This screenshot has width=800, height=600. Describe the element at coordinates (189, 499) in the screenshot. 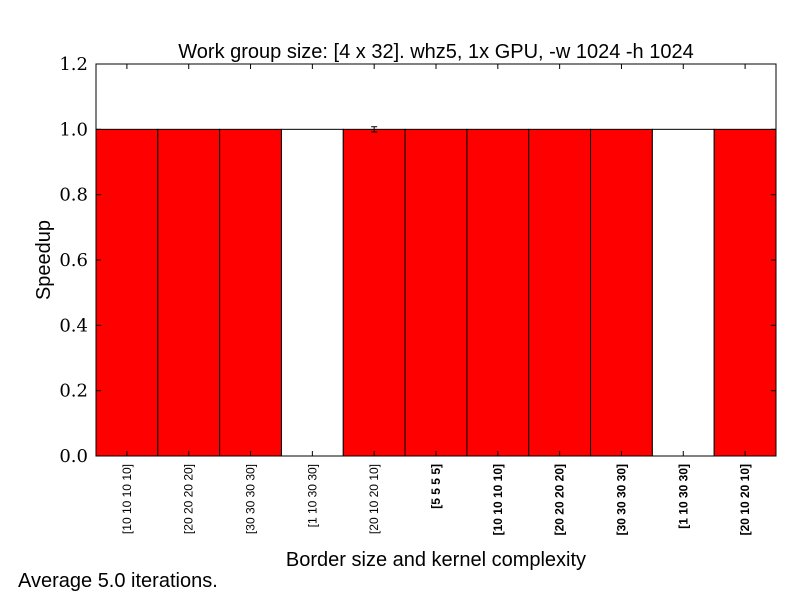

I see `x-tick-label-1: [20 20 20 20]` at that location.